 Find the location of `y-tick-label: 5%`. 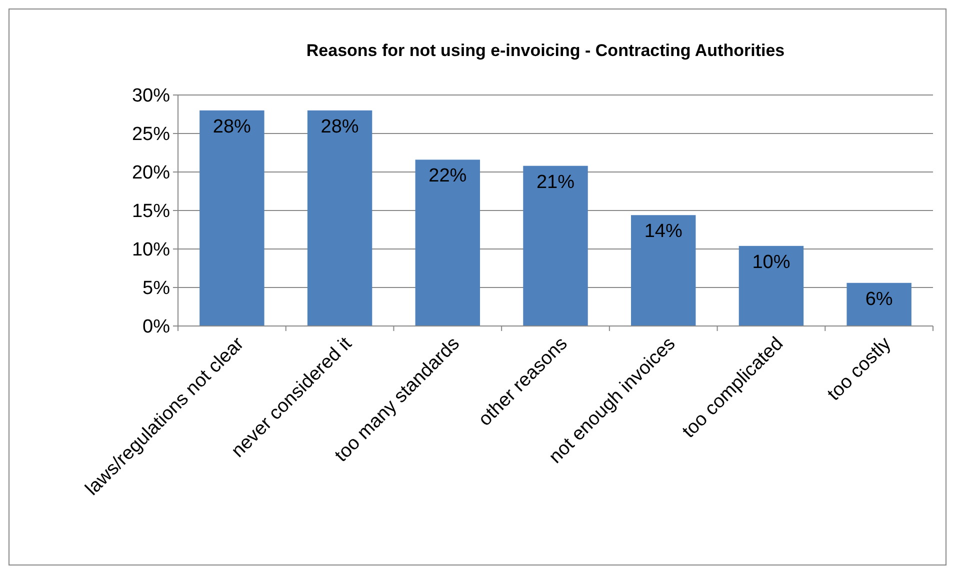

y-tick-label: 5% is located at coordinates (156, 289).